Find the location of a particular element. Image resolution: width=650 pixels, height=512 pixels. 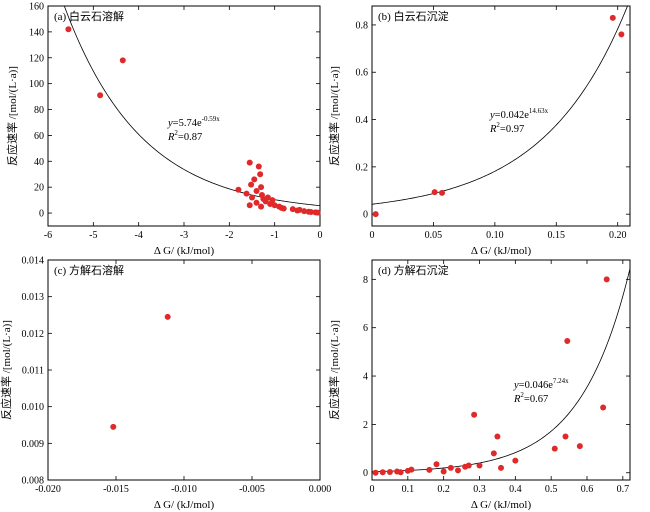

y-tick-label: 8 is located at coordinates (365, 280).